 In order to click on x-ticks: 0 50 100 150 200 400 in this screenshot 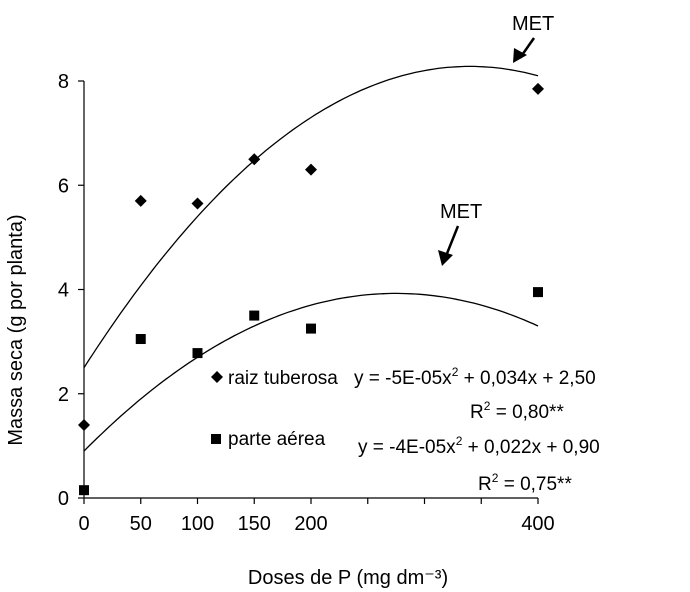, I will do `click(316, 516)`.